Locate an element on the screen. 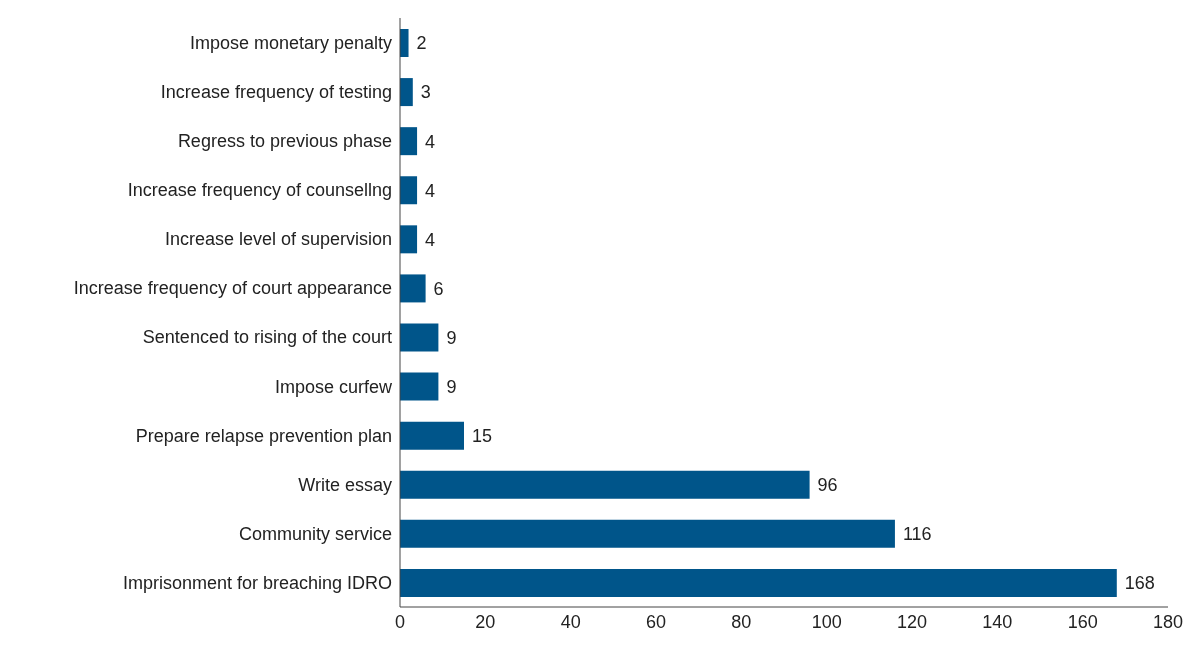  y-tick-label: Sentenced to rising of the court is located at coordinates (267, 337).